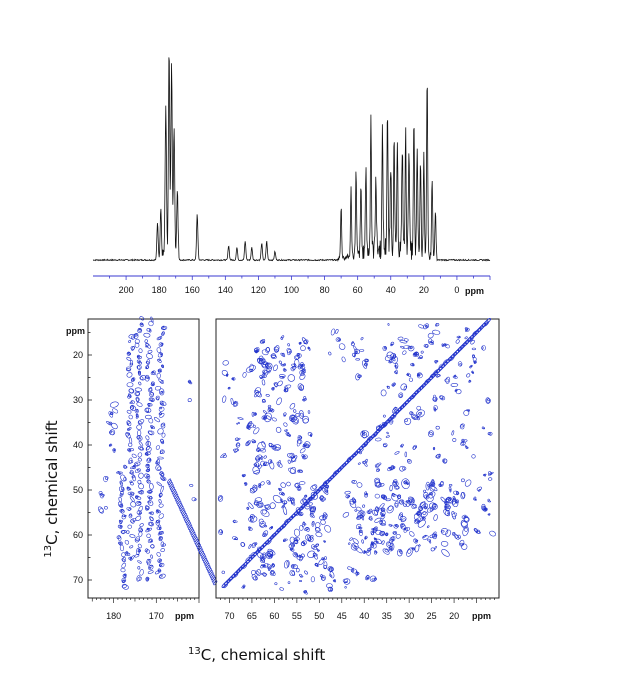  Describe the element at coordinates (409, 616) in the screenshot. I see `tick-2d-right-x-30: 30` at that location.